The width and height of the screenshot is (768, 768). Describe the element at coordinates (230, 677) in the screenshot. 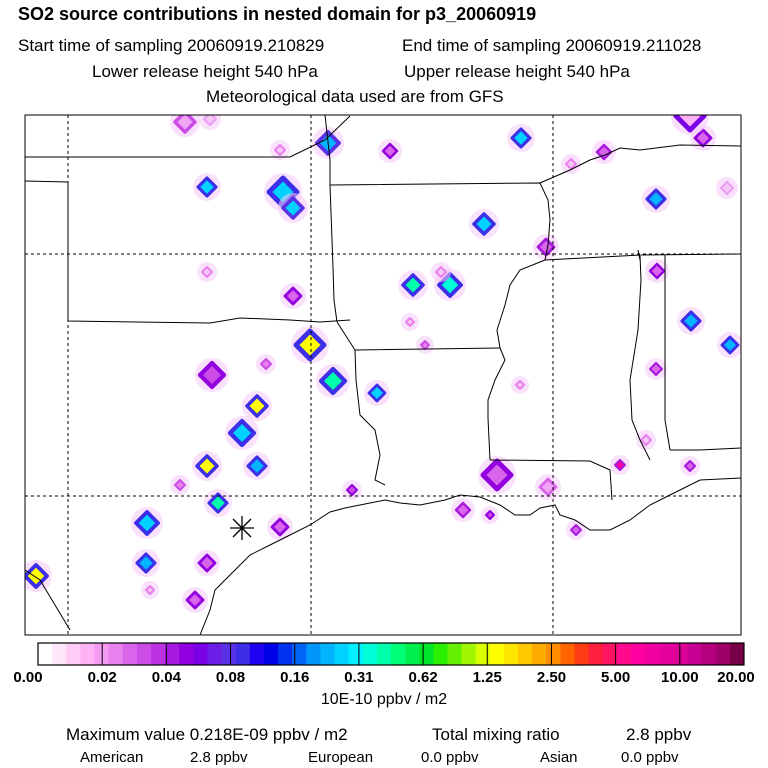

I see `legend-tick-label: 0.08` at that location.